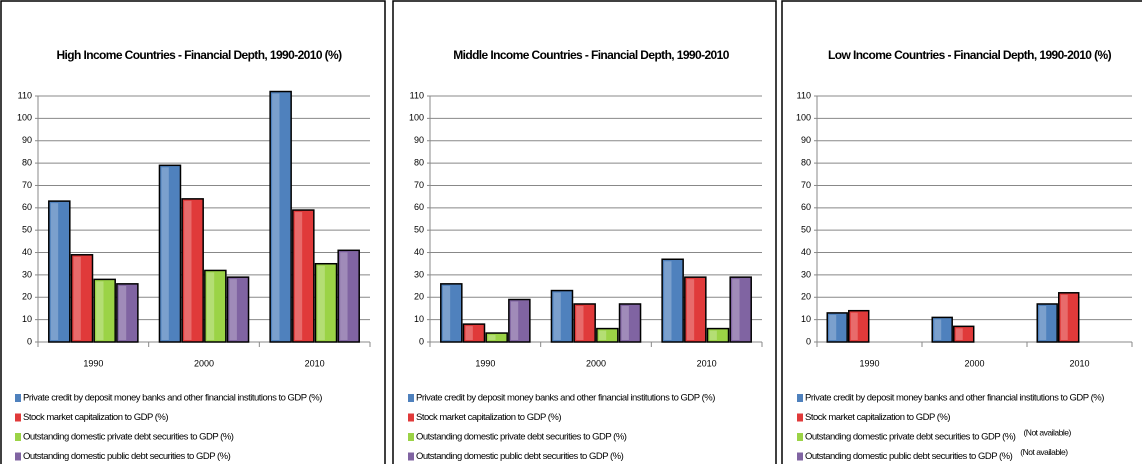 This screenshot has width=1142, height=464. What do you see at coordinates (419, 252) in the screenshot?
I see `y-tick-label: 40` at bounding box center [419, 252].